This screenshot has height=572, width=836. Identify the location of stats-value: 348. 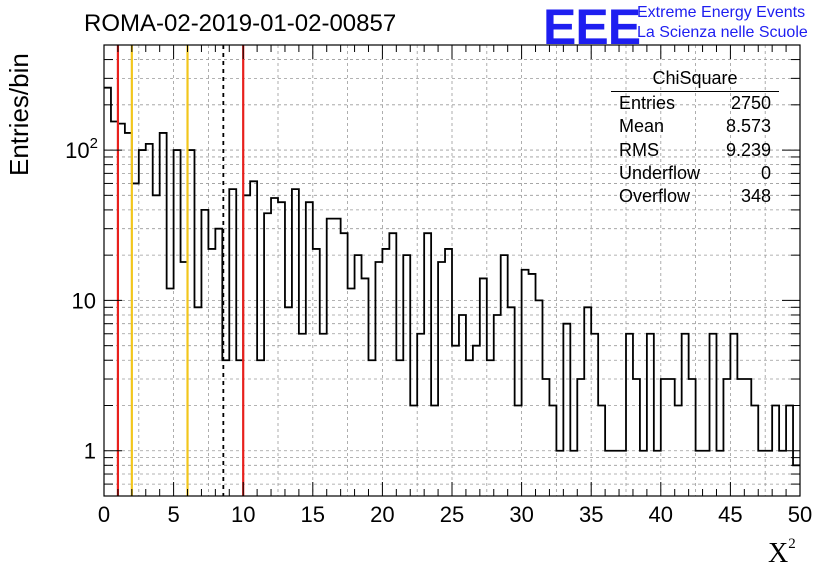
(755, 196).